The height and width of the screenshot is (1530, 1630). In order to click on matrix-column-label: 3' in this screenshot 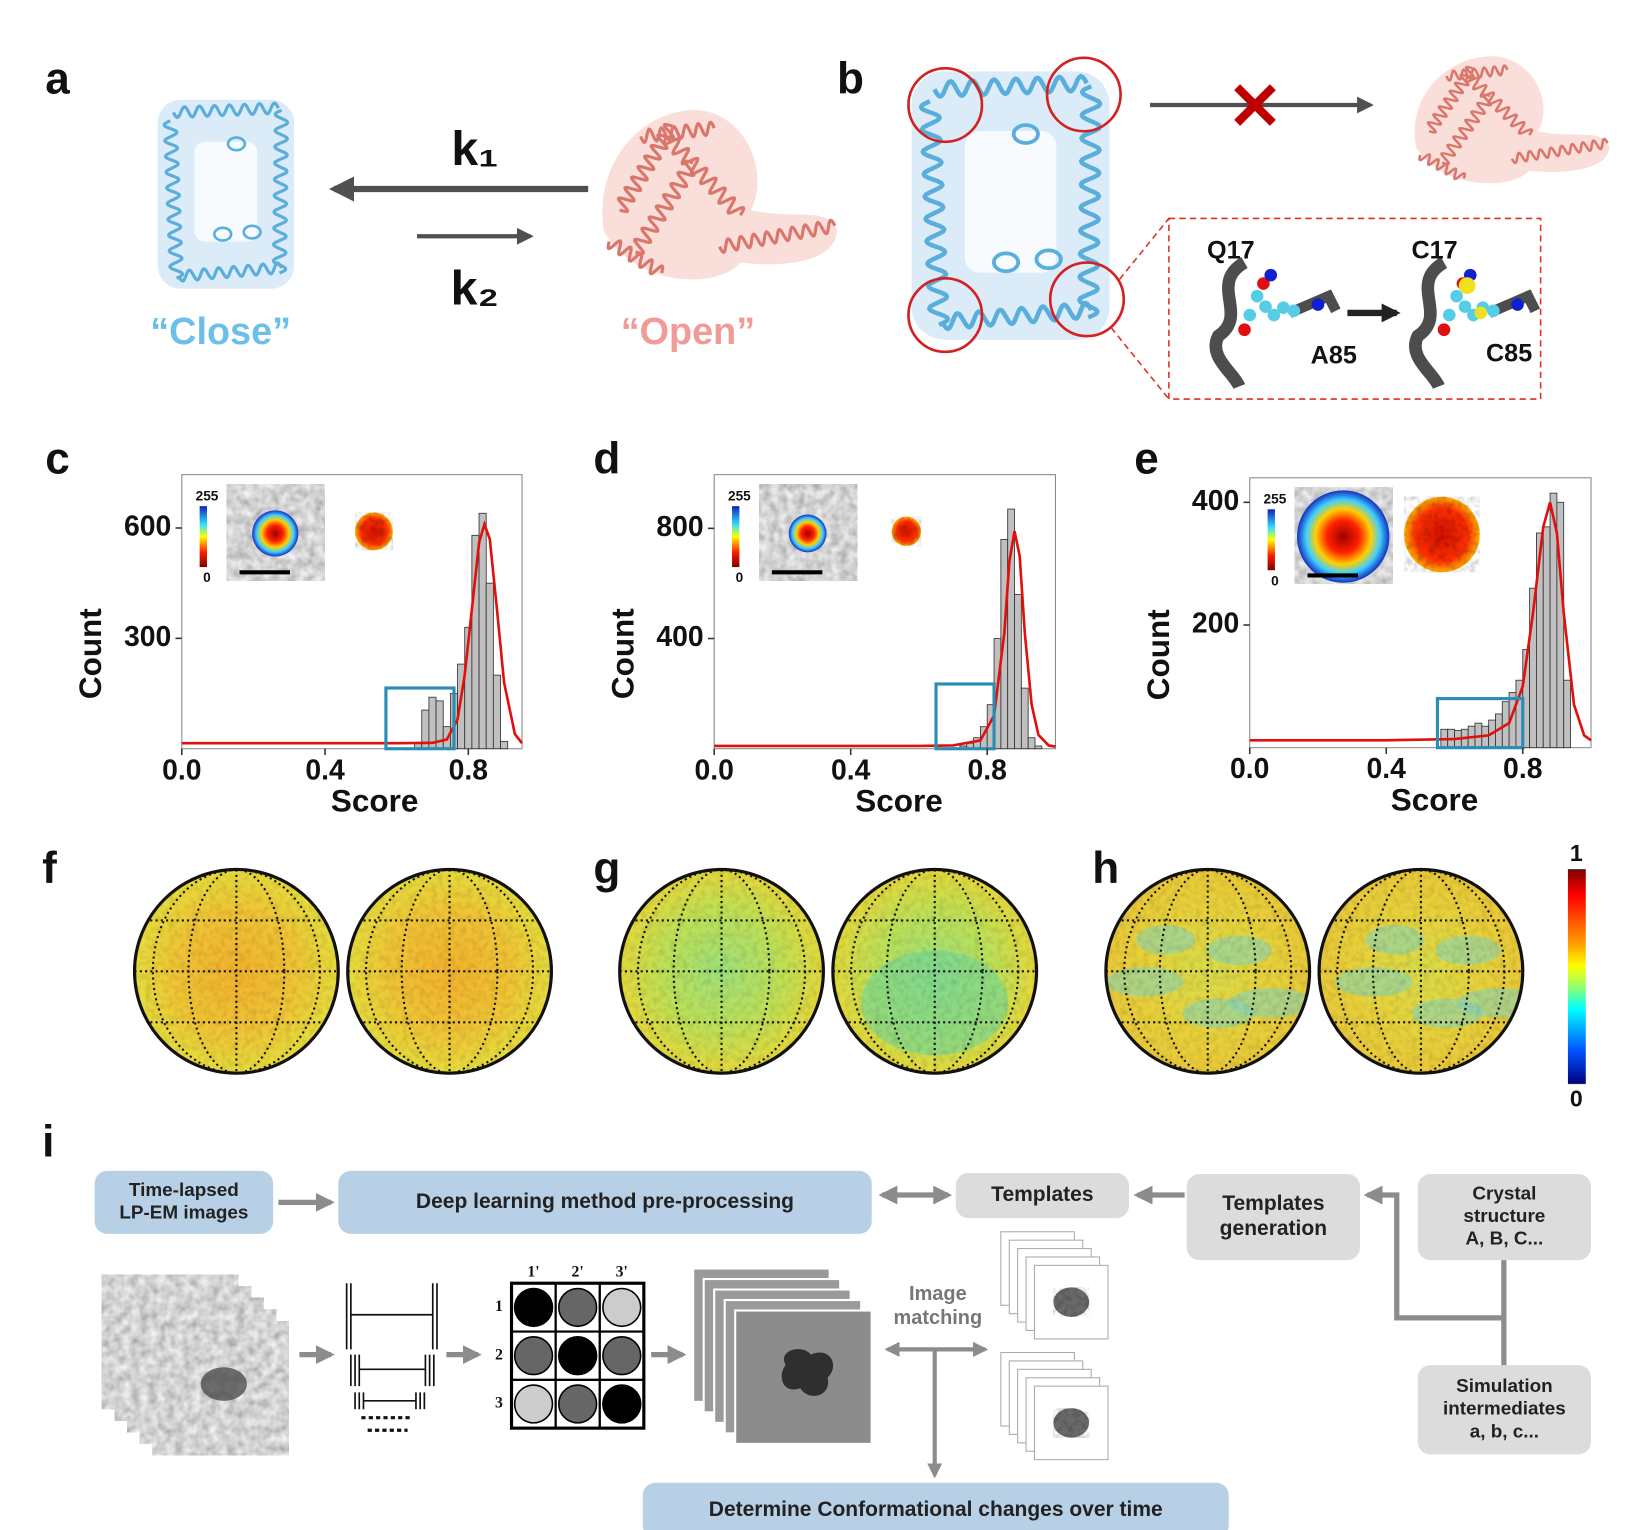, I will do `click(622, 1271)`.